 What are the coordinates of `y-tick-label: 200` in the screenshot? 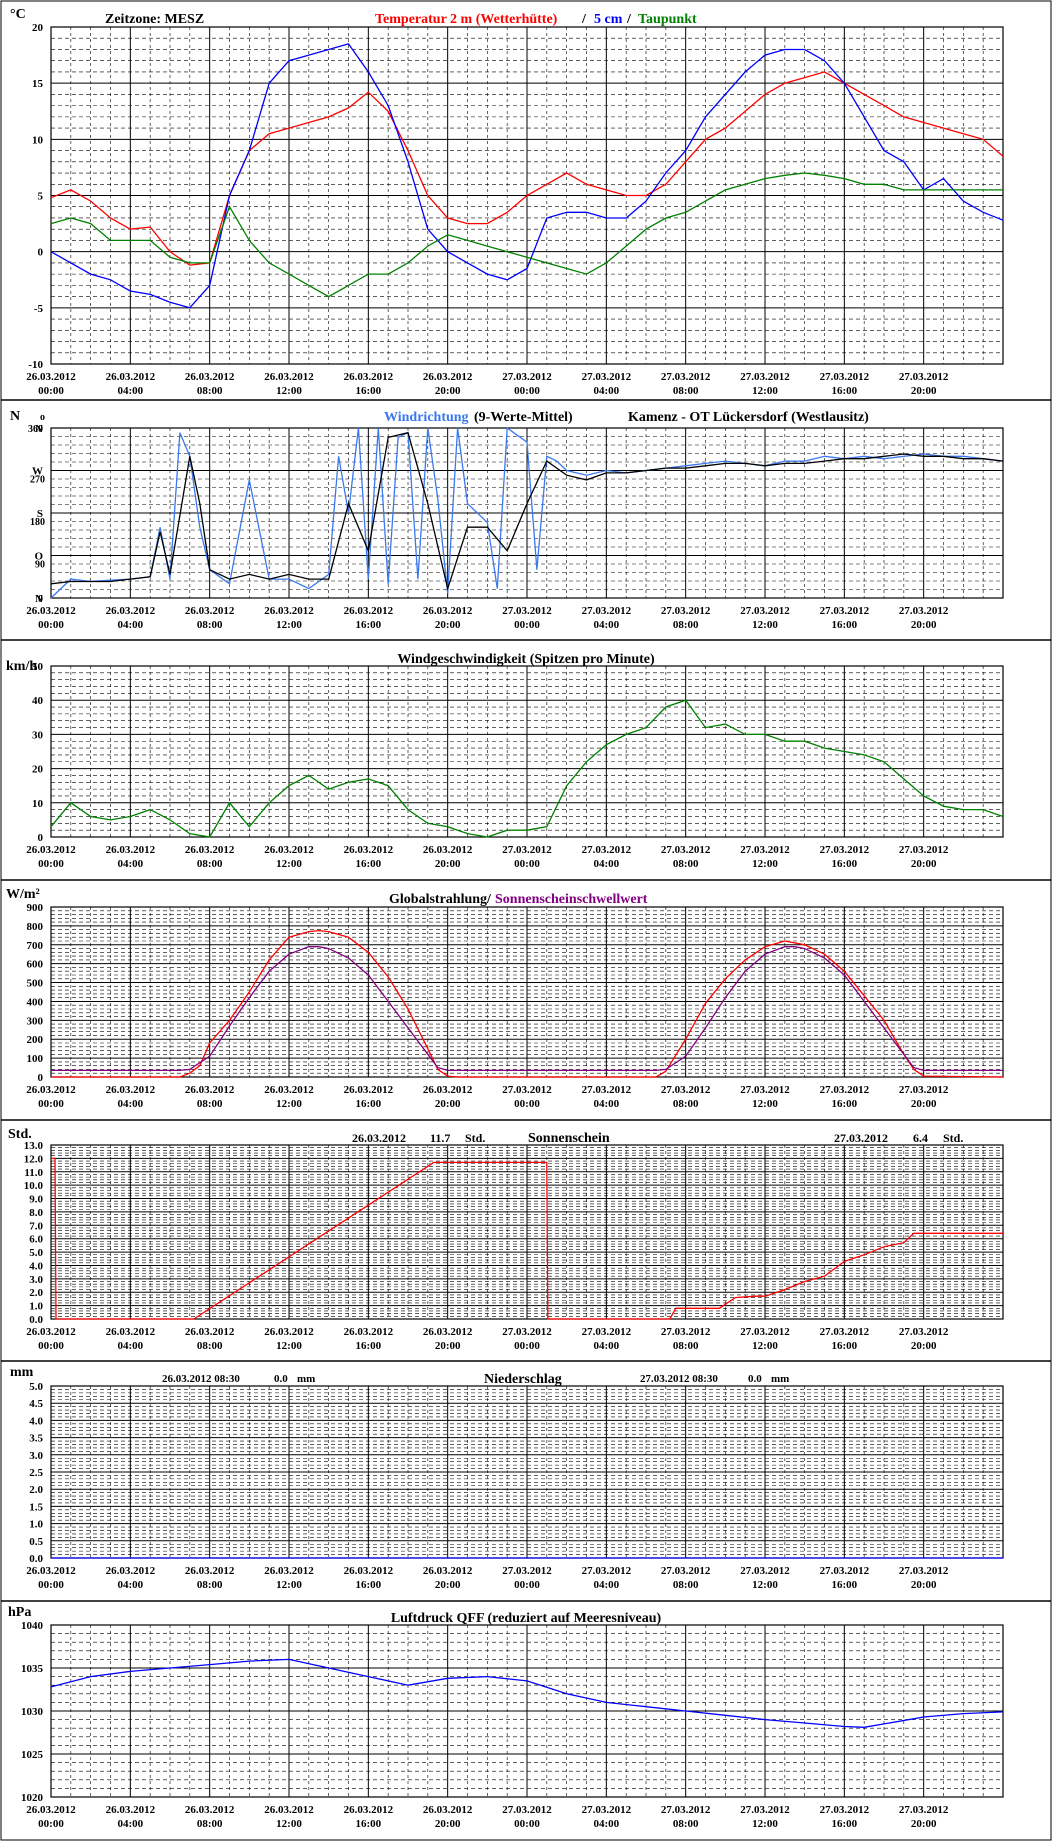 It's located at (35, 1040).